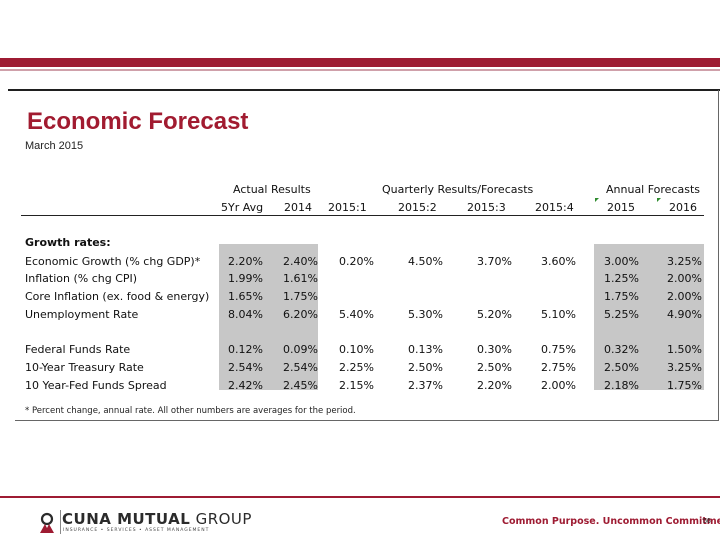 The width and height of the screenshot is (720, 540). Describe the element at coordinates (96, 385) in the screenshot. I see `row-label: 10 Year-Fed Funds Spread` at that location.